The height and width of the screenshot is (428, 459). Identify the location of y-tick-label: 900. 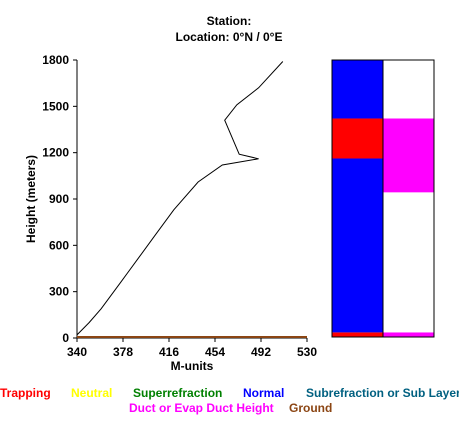
(59, 199).